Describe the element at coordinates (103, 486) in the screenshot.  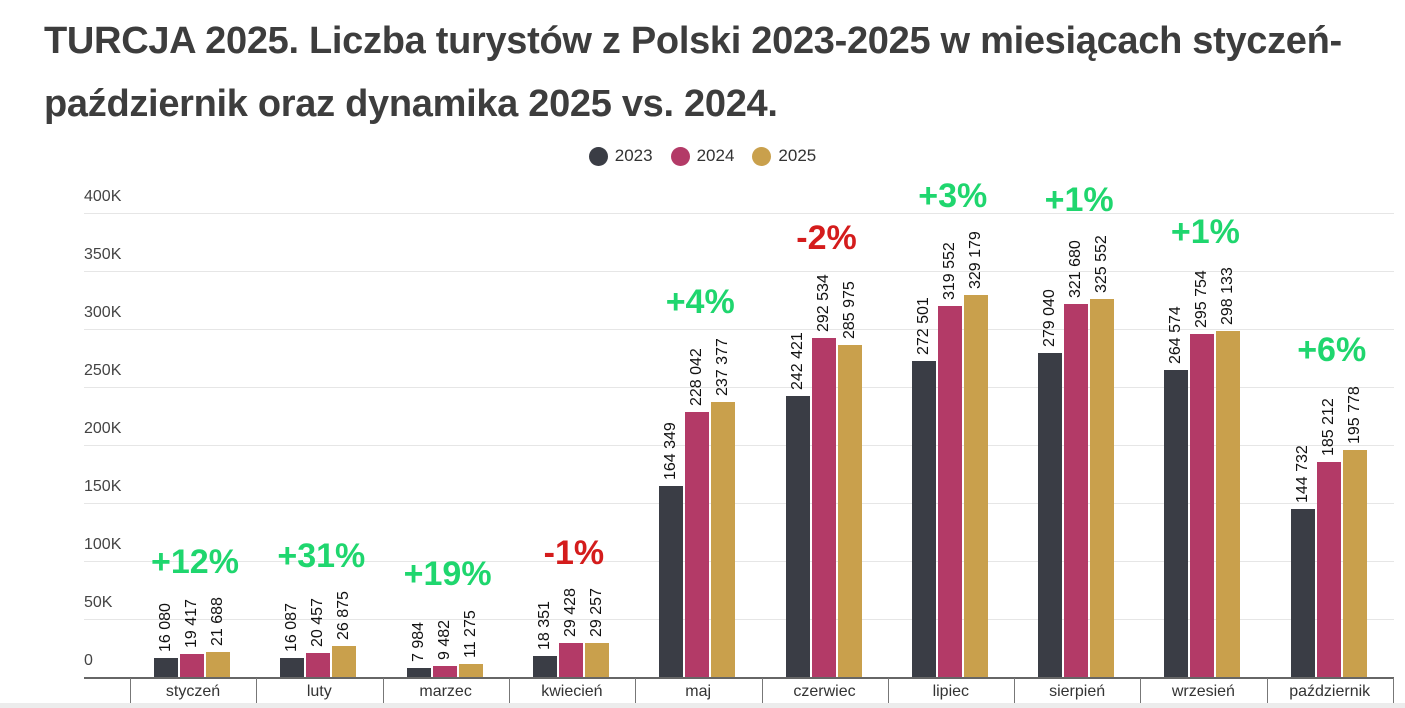
I see `y-tick-label: 150K` at that location.